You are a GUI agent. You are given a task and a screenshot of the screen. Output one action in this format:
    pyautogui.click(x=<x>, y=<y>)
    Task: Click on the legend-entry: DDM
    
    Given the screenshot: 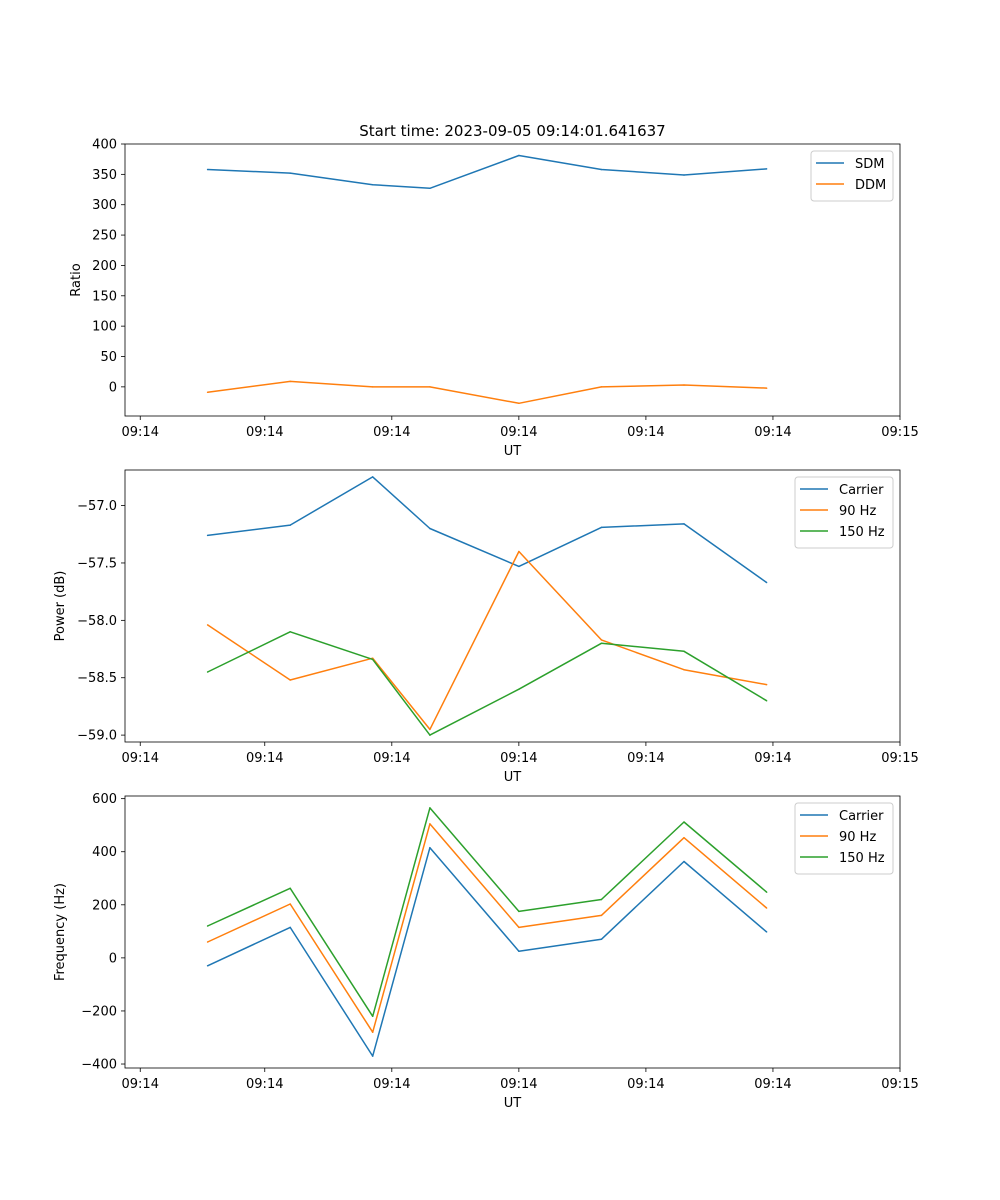 What is the action you would take?
    pyautogui.click(x=870, y=185)
    